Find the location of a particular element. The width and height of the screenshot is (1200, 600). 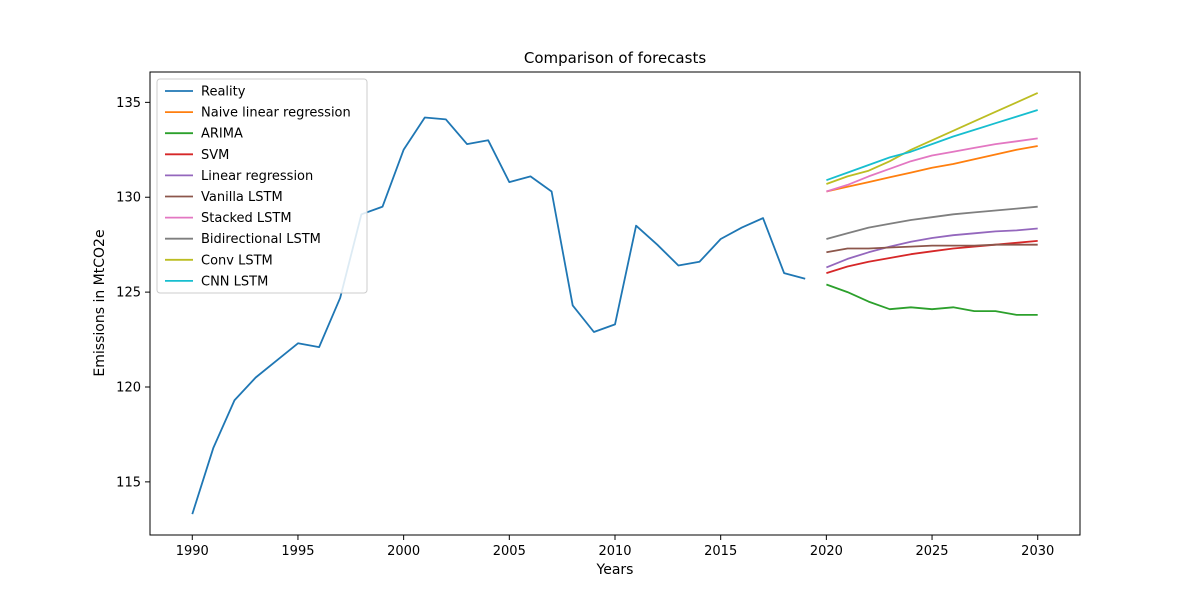

series-line-arima is located at coordinates (932, 299).